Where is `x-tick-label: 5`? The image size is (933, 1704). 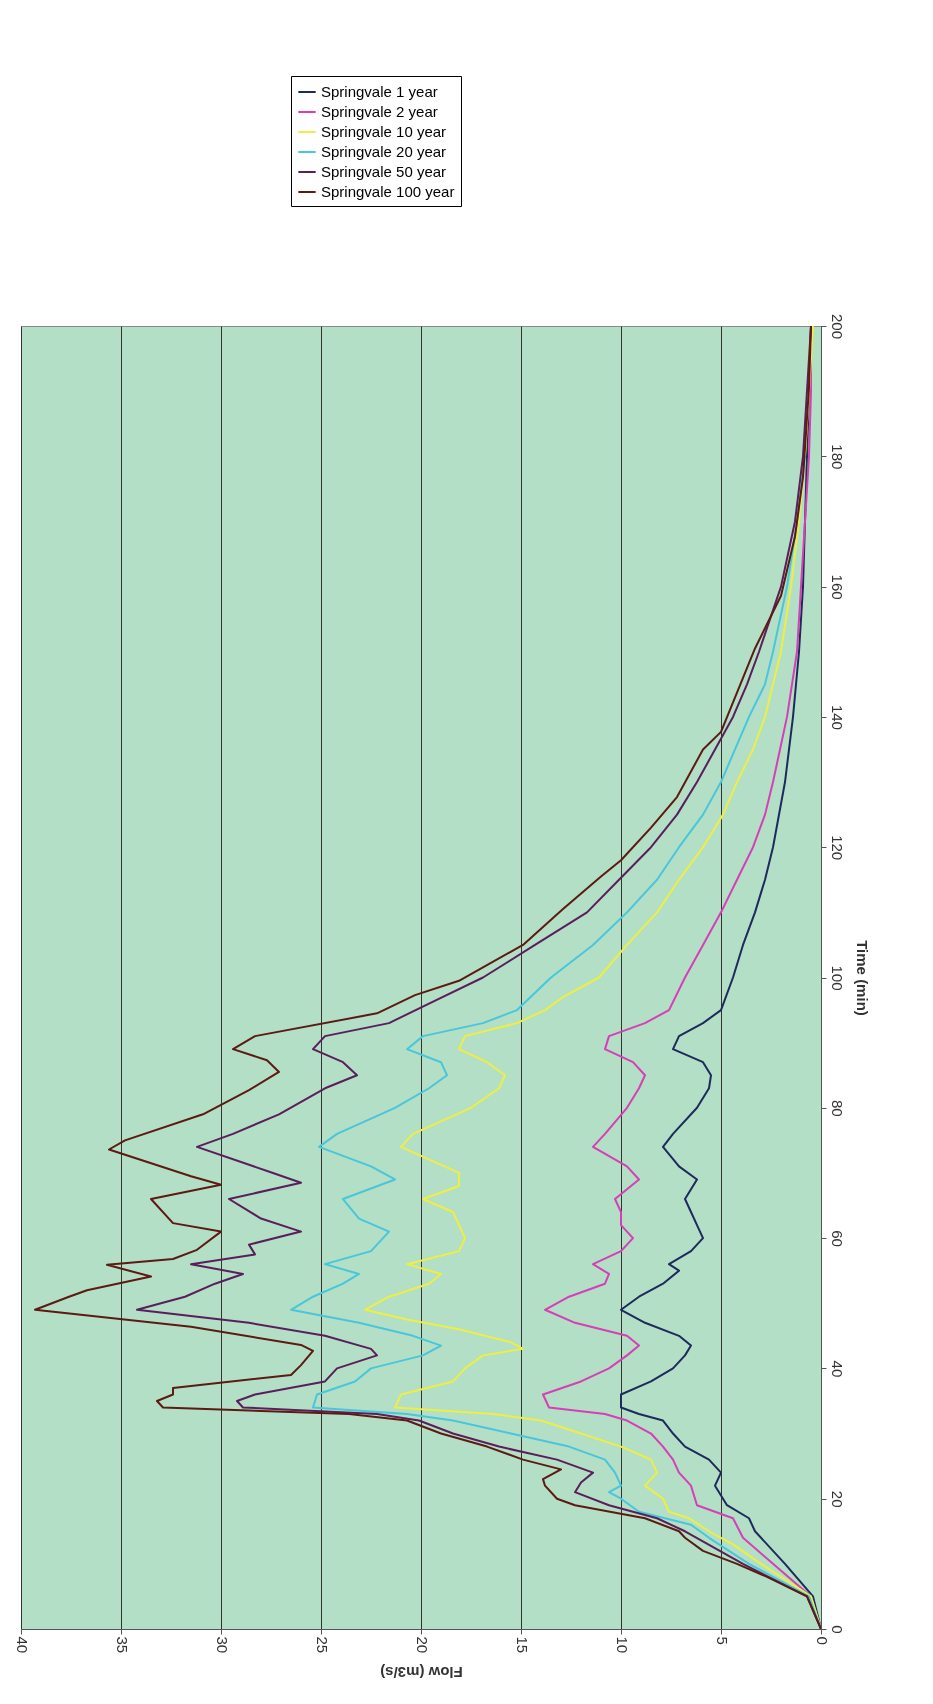
x-tick-label: 5 is located at coordinates (722, 1640).